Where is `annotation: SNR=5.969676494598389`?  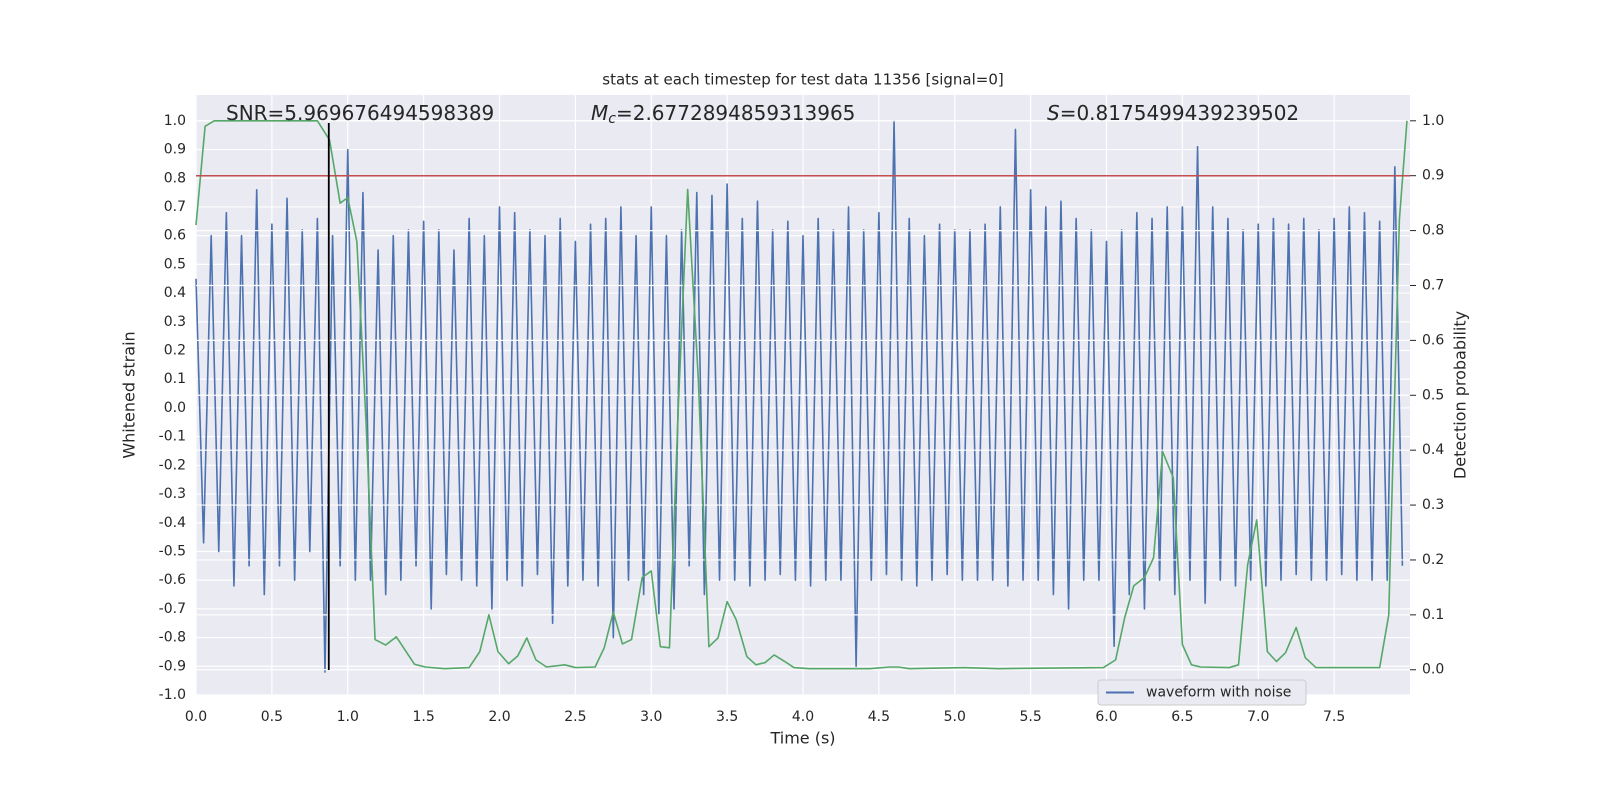
annotation: SNR=5.969676494598389 is located at coordinates (360, 113).